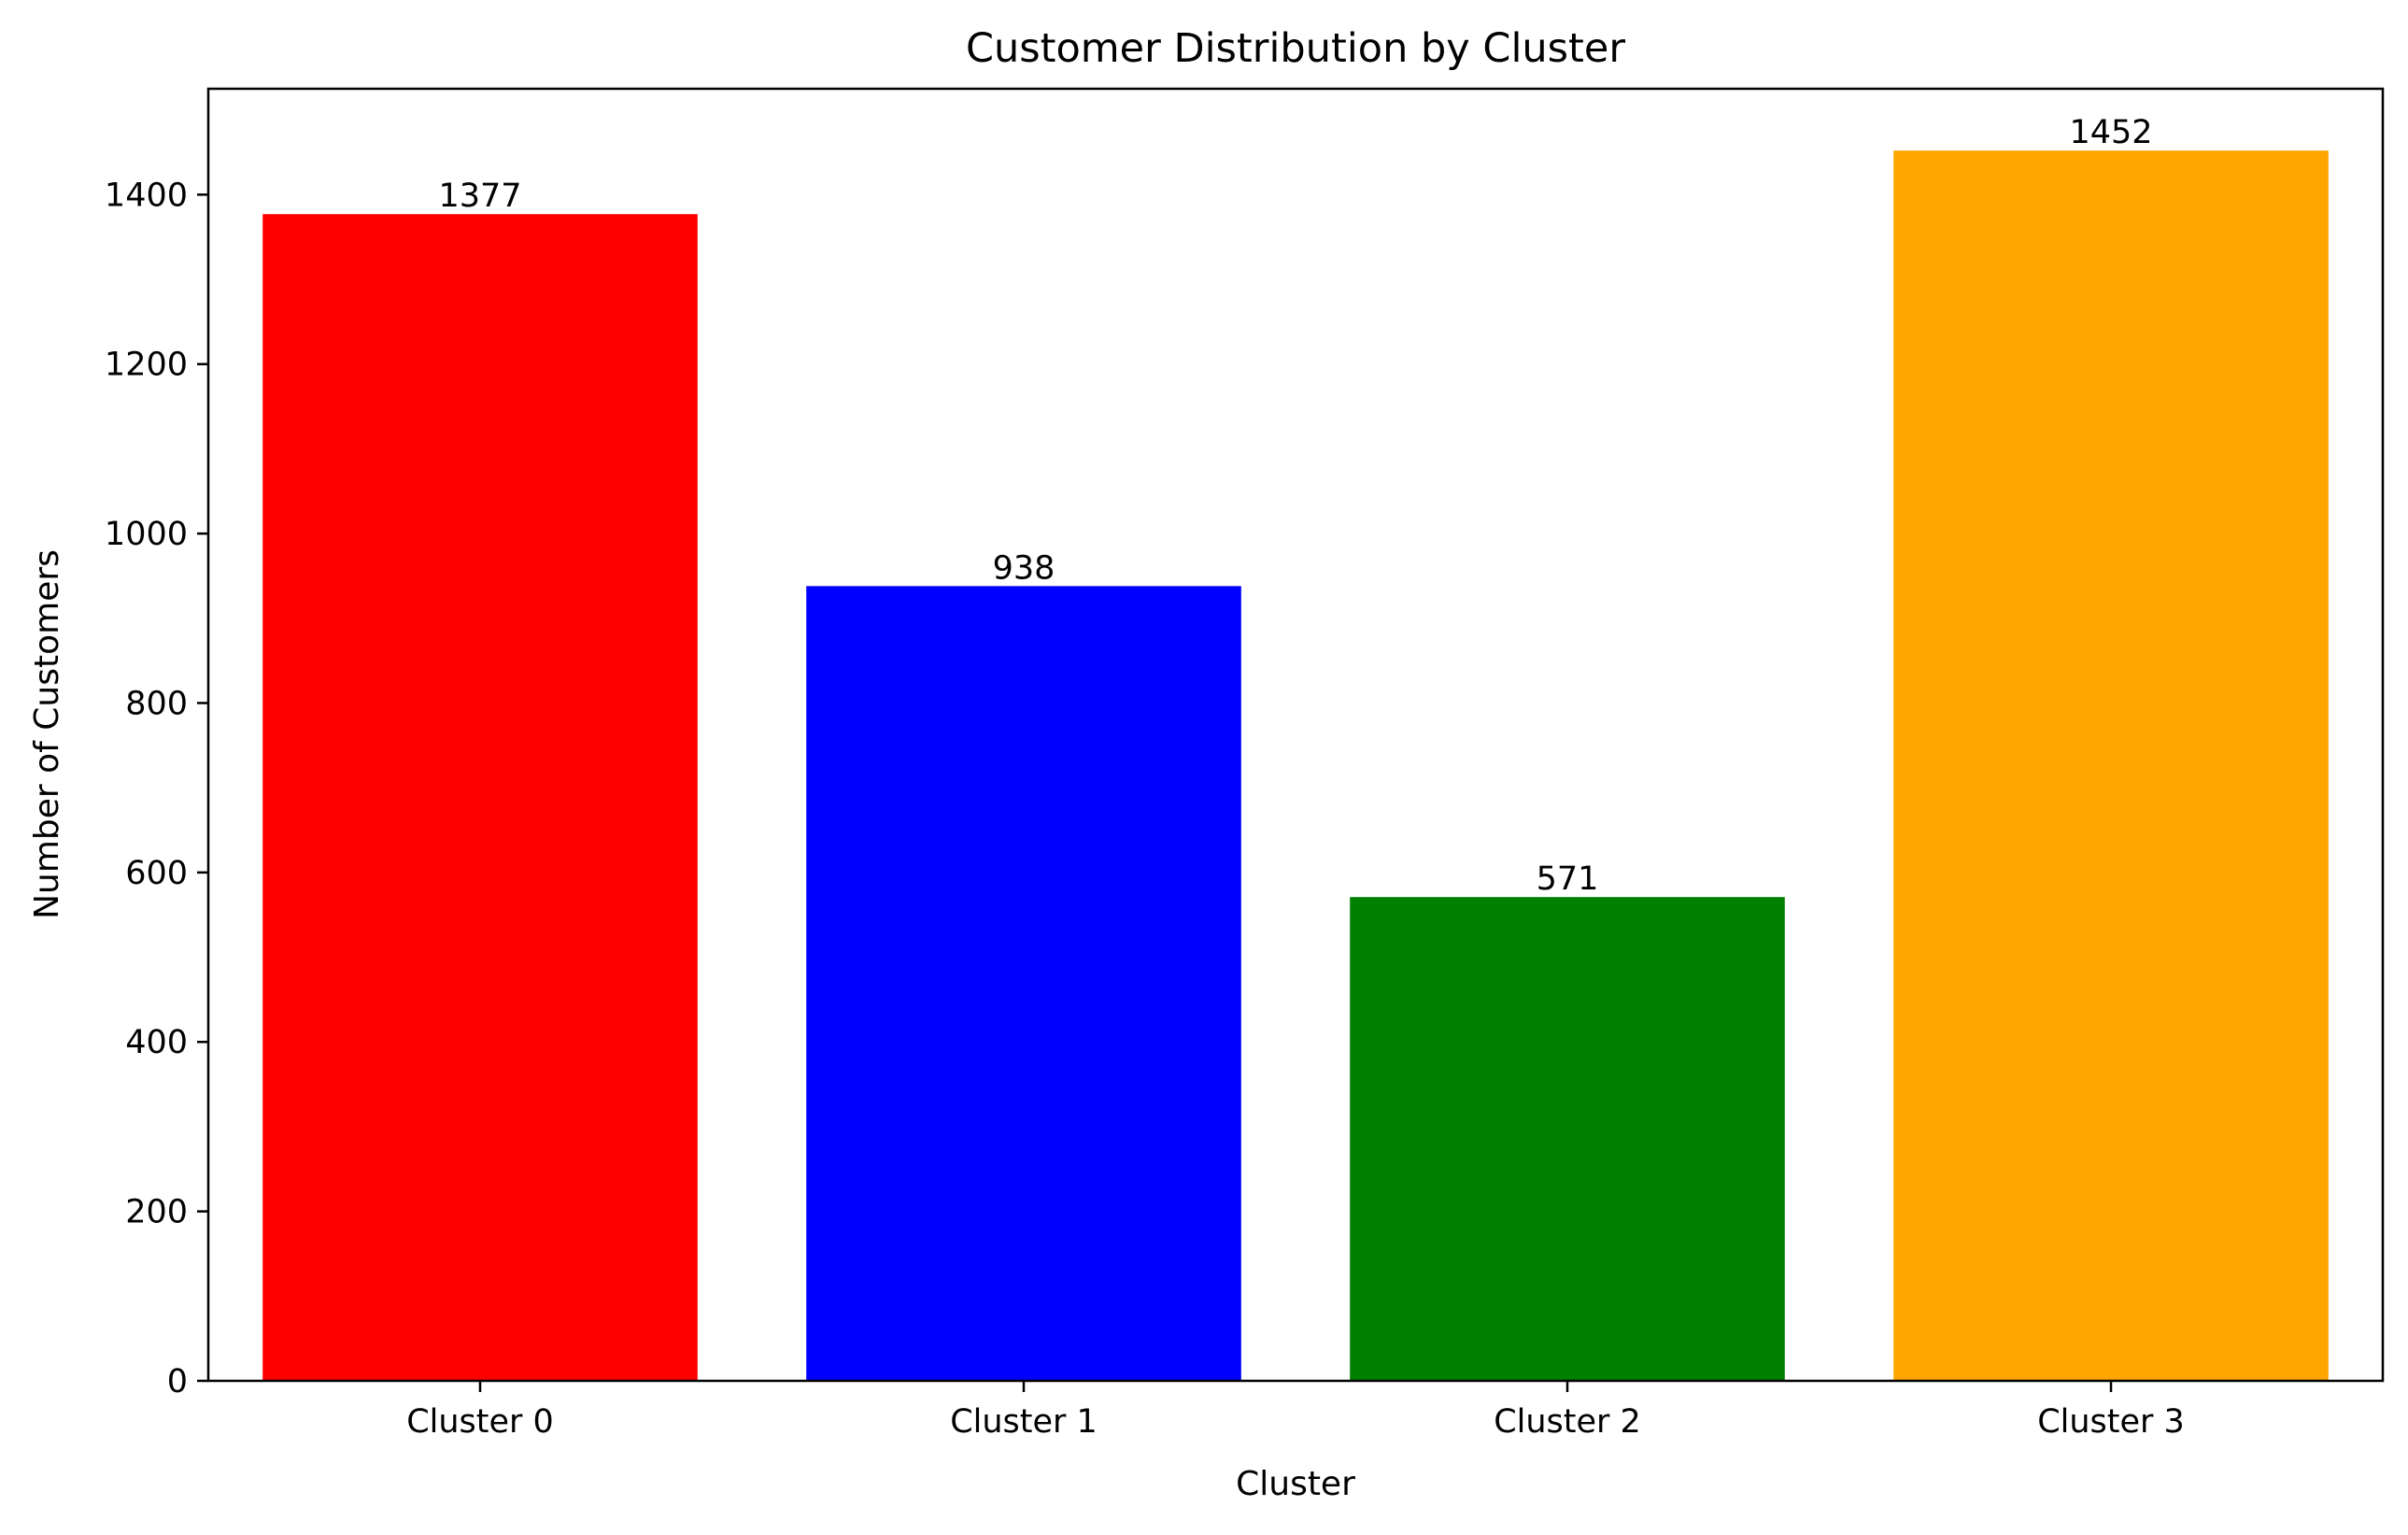 This screenshot has width=2408, height=1535. I want to click on x-tick-label: Cluster 2, so click(1567, 1422).